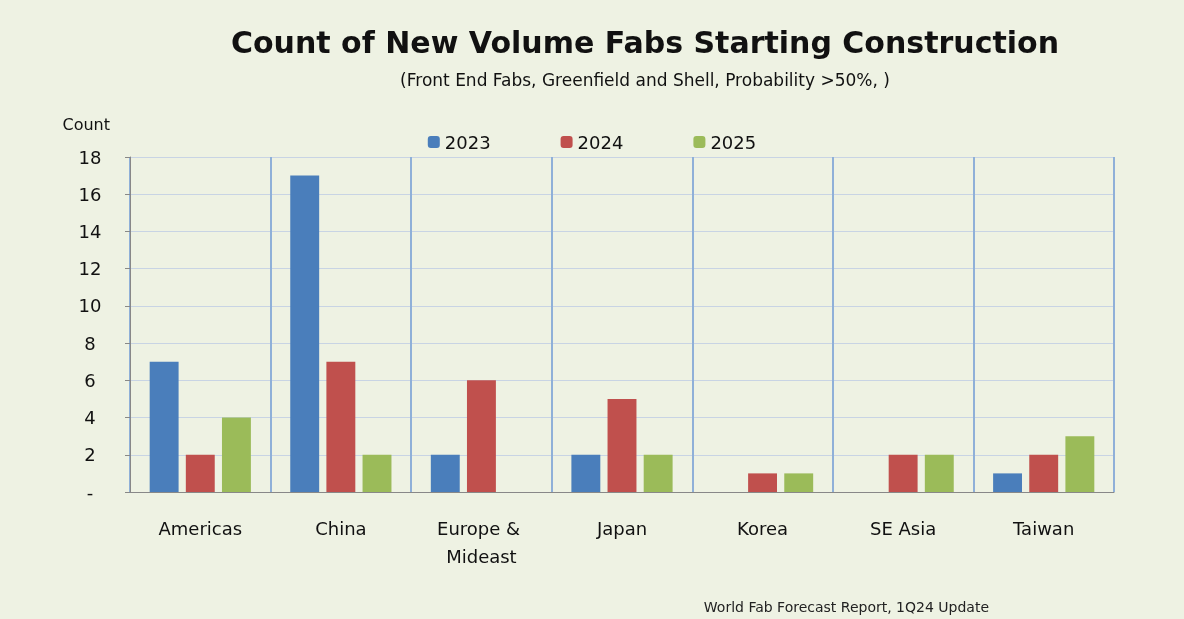  I want to click on legend-label: 2024, so click(600, 142).